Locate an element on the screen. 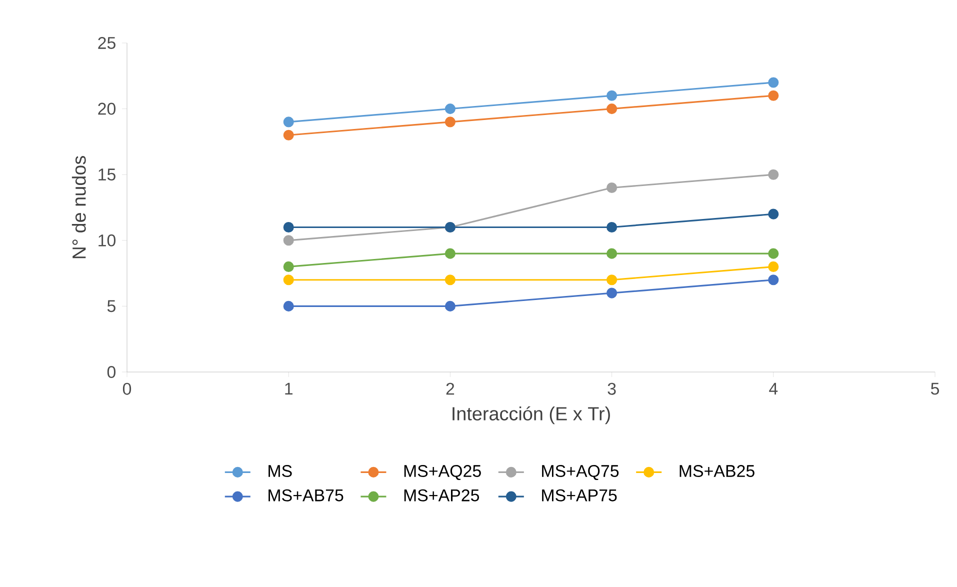 The width and height of the screenshot is (957, 587). y-tick-label: 10 is located at coordinates (107, 240).